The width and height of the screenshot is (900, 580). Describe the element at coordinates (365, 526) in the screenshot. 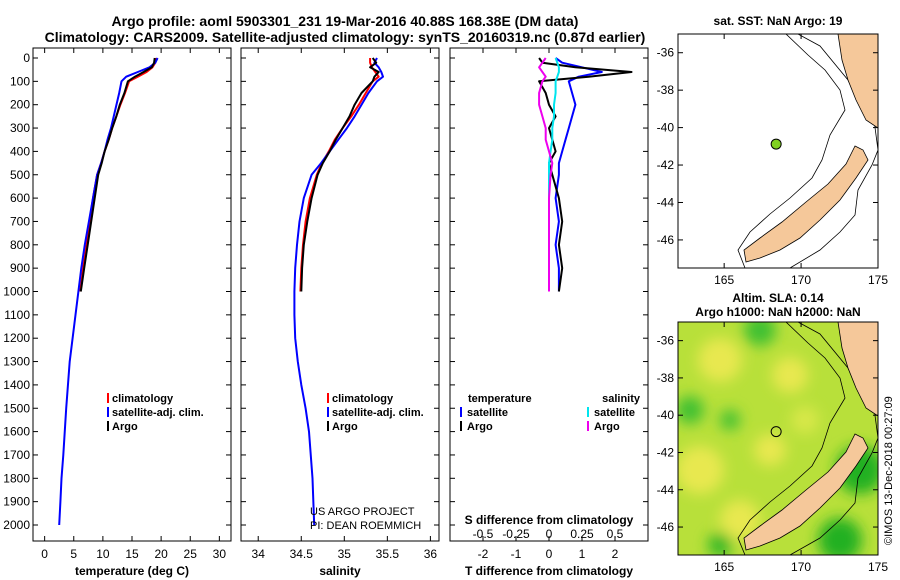

I see `pi-annotation: PI: DEAN ROEMMICH` at that location.